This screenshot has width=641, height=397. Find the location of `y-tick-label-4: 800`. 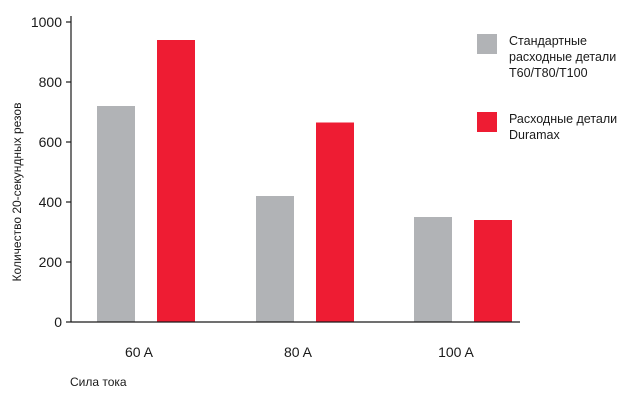

y-tick-label-4: 800 is located at coordinates (51, 82).